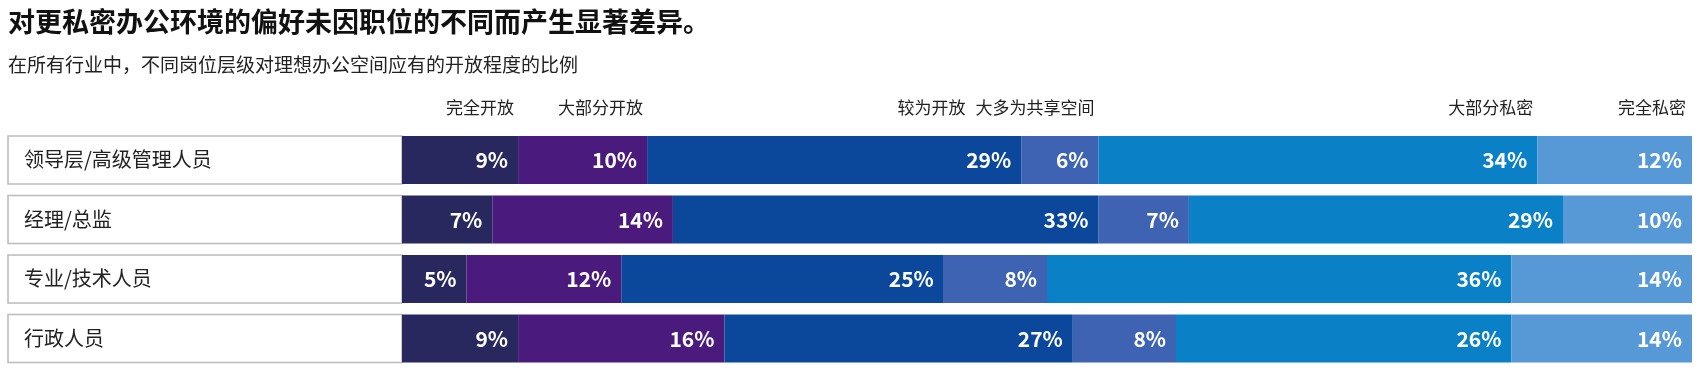 Image resolution: width=1700 pixels, height=378 pixels. What do you see at coordinates (1072, 159) in the screenshot?
I see `data-label: 6%` at bounding box center [1072, 159].